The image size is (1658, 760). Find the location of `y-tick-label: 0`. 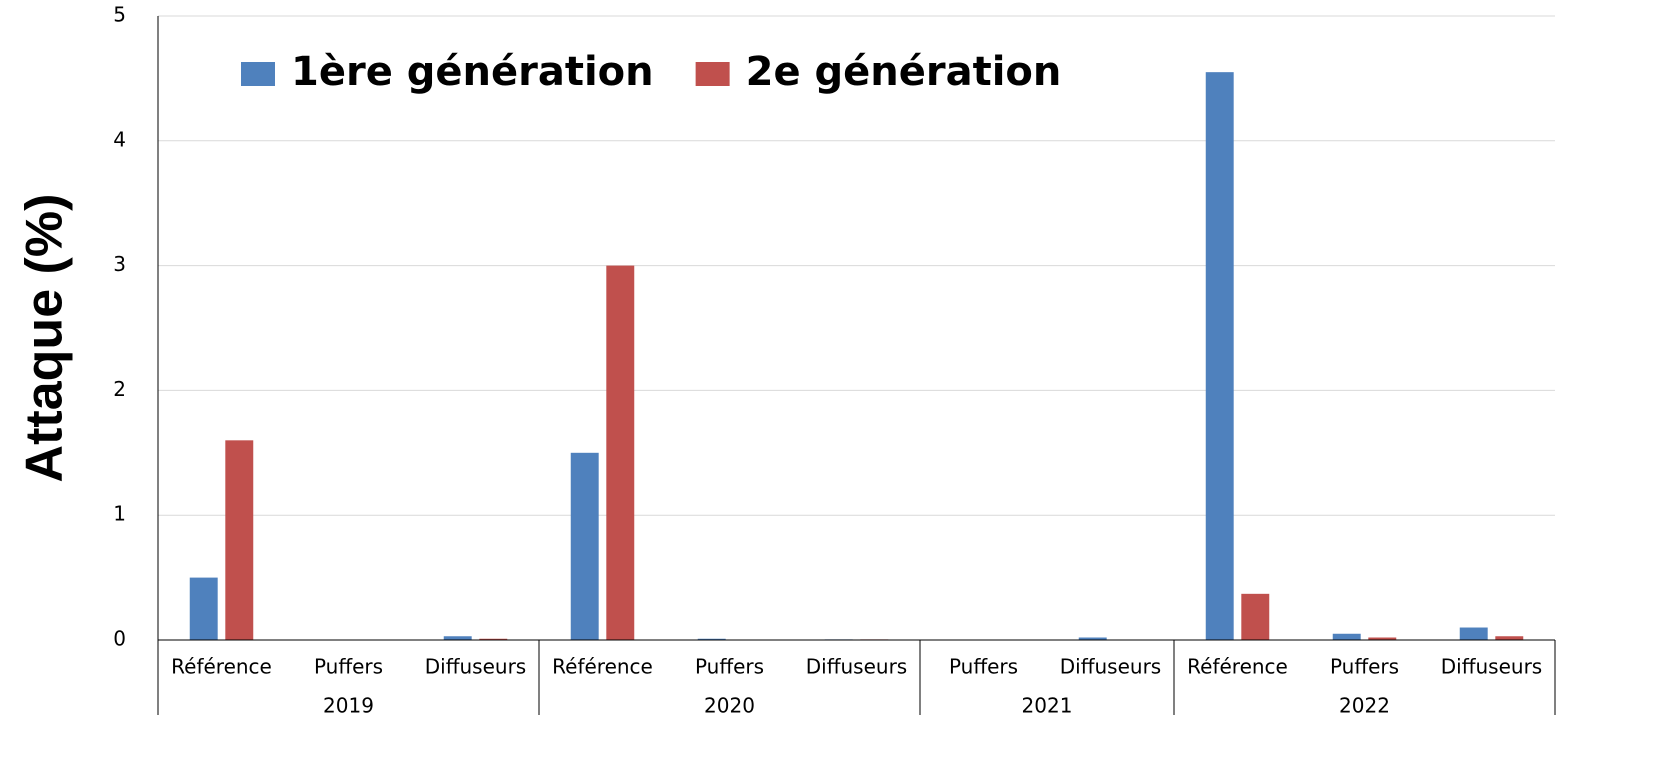

y-tick-label: 0 is located at coordinates (119, 639).